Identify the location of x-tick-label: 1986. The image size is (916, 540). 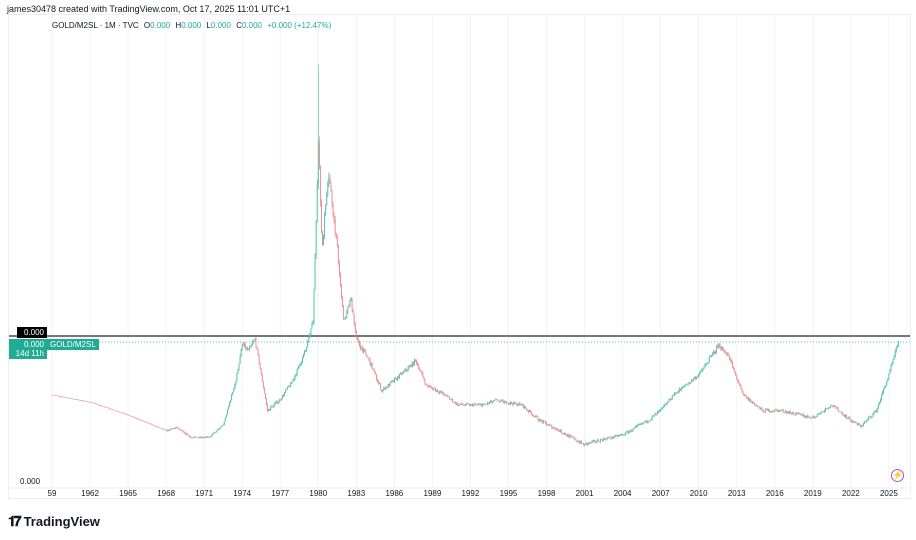
(394, 493).